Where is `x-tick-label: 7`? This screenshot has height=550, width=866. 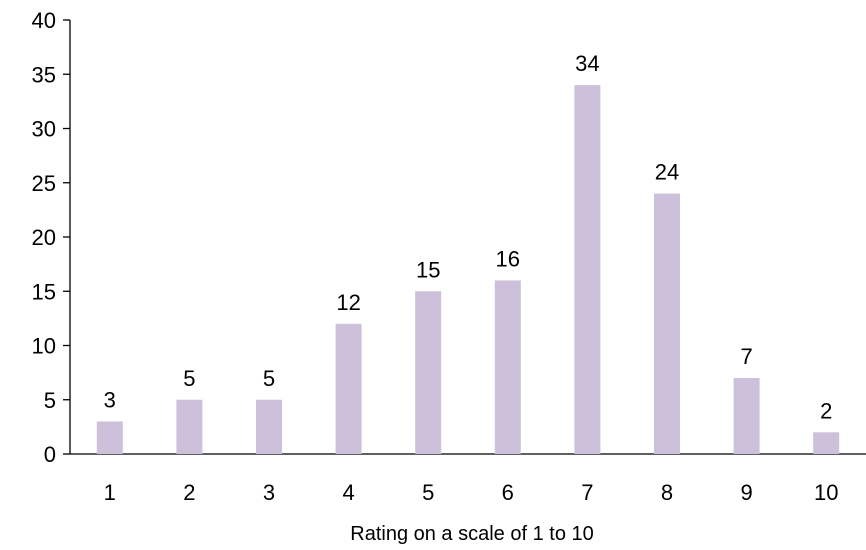
x-tick-label: 7 is located at coordinates (587, 492).